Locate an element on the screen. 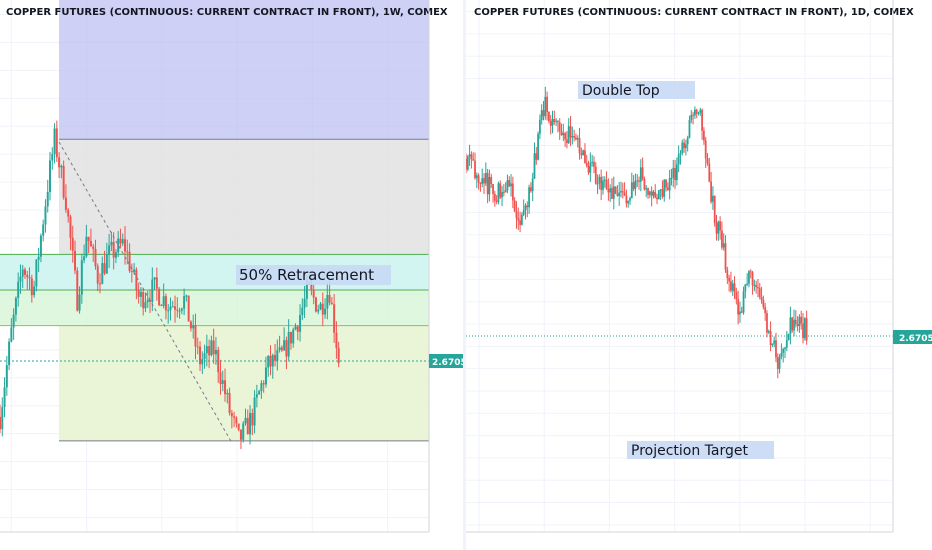  retracement-trendline is located at coordinates (145, 292).